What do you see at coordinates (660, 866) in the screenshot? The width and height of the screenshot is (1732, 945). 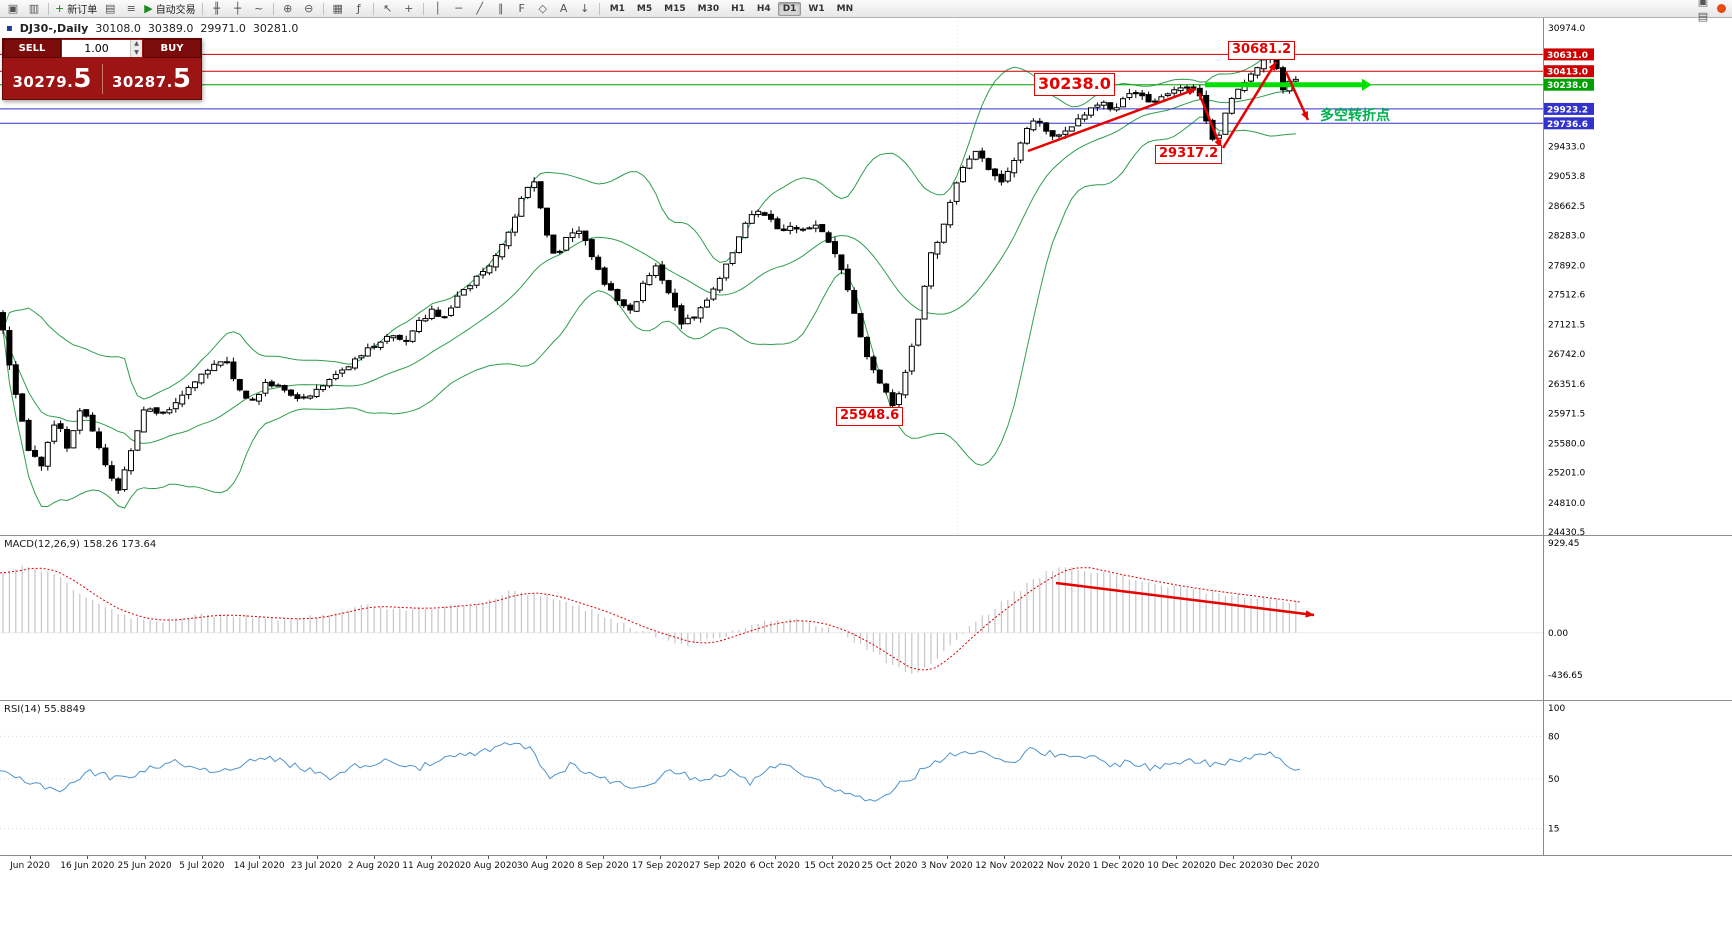 I see `time-axis-label: 17 Sep 2020` at bounding box center [660, 866].